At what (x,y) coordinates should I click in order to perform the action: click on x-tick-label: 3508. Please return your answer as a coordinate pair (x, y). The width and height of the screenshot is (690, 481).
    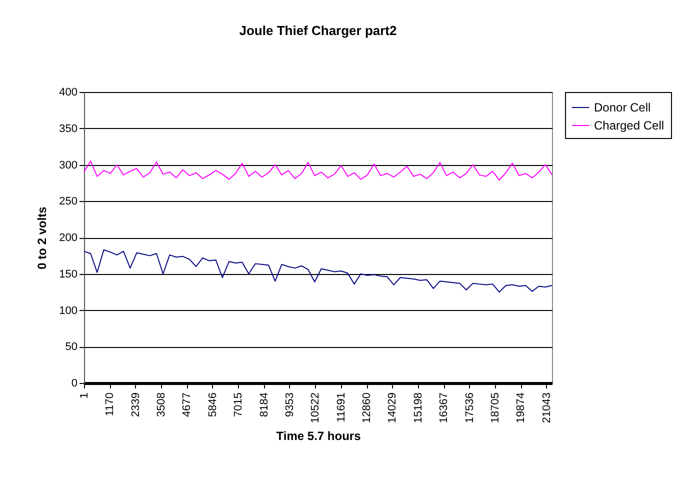
    Looking at the image, I should click on (162, 404).